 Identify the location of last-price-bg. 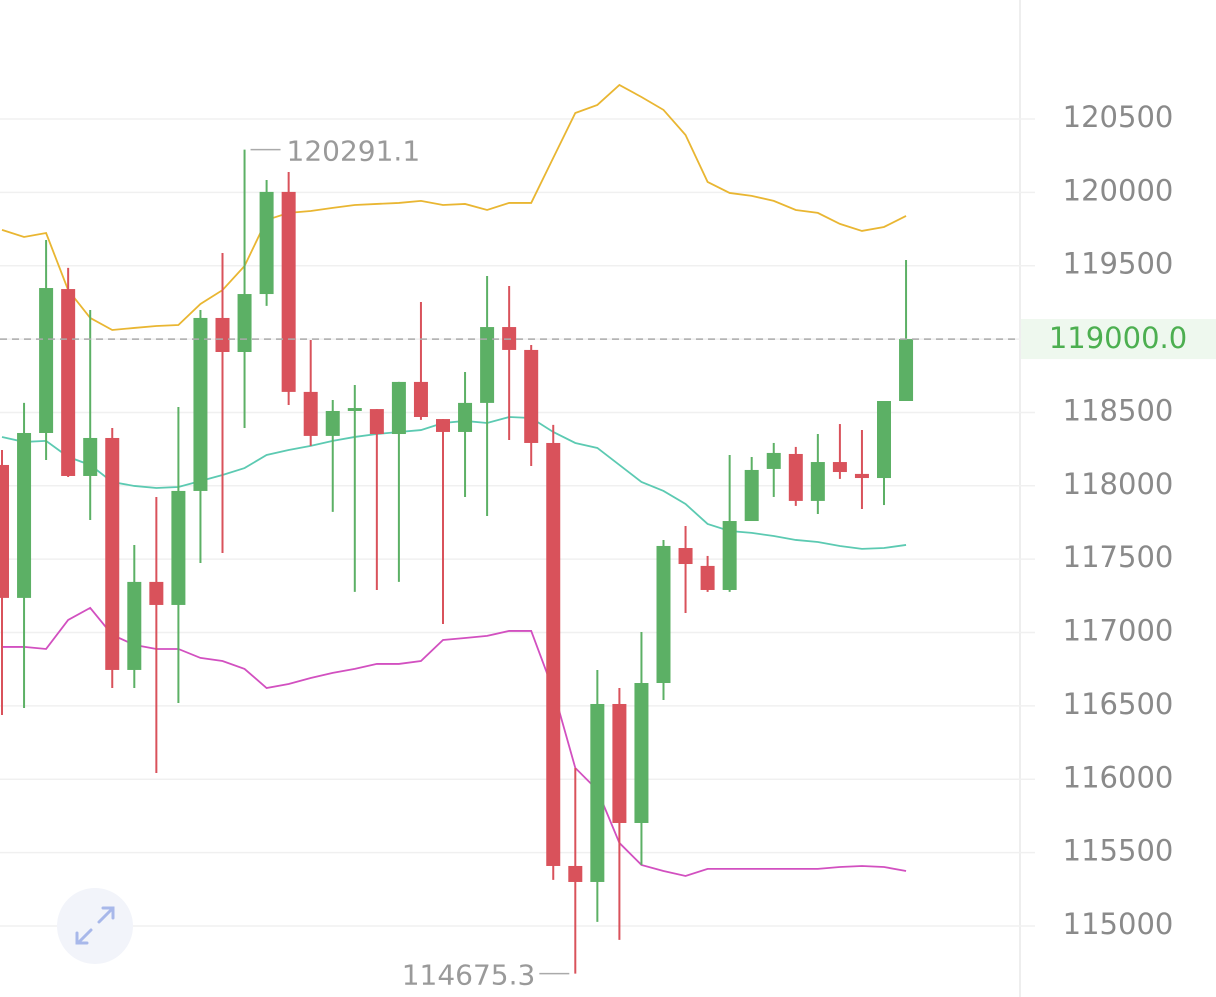
(1118, 339).